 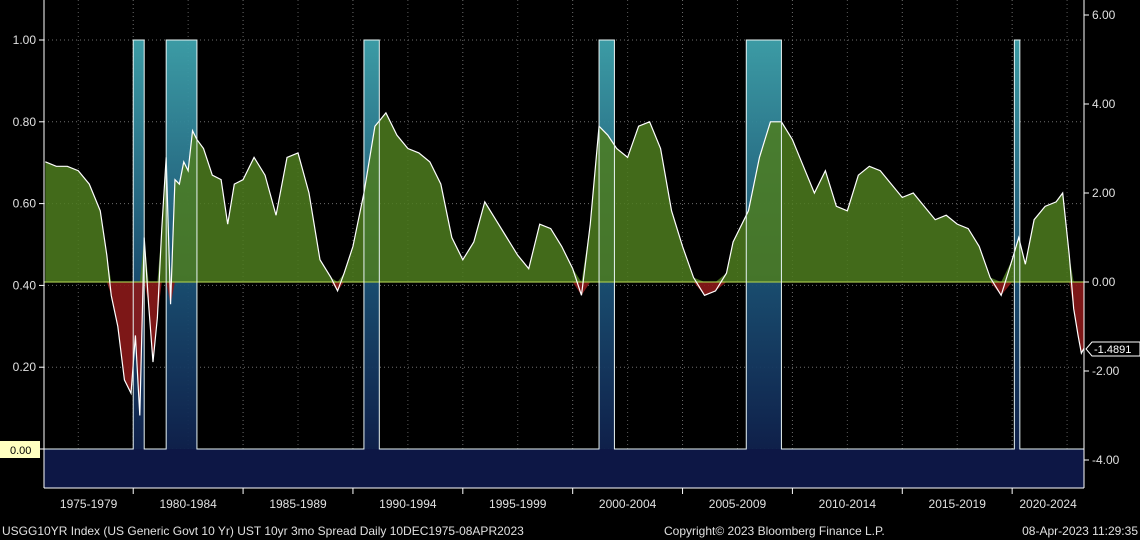 What do you see at coordinates (518, 504) in the screenshot?
I see `x-tick-label-4: 1995-1999` at bounding box center [518, 504].